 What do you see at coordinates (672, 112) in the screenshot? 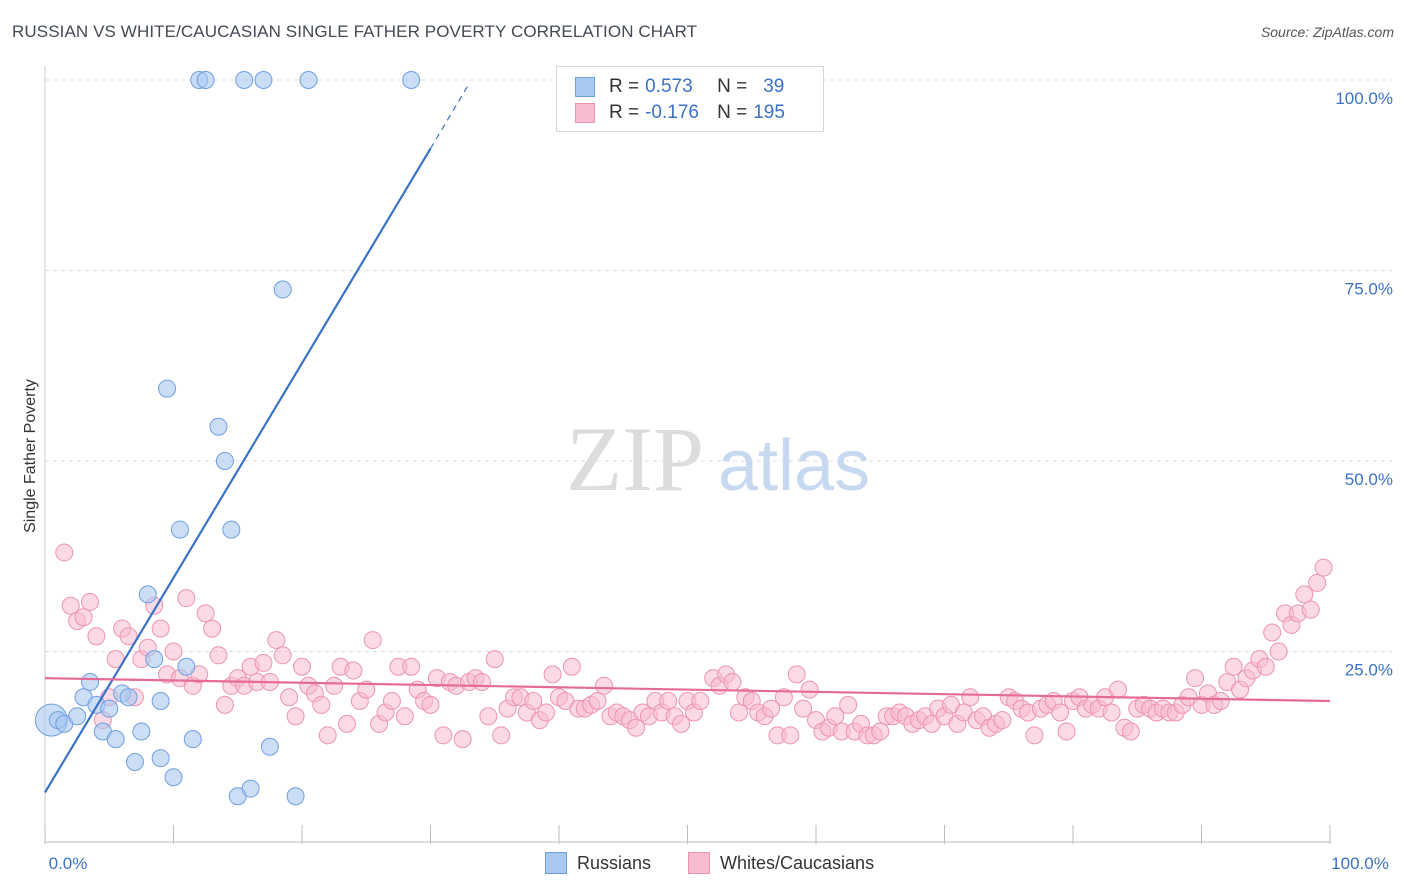
I see `r-value: -0.176` at bounding box center [672, 112].